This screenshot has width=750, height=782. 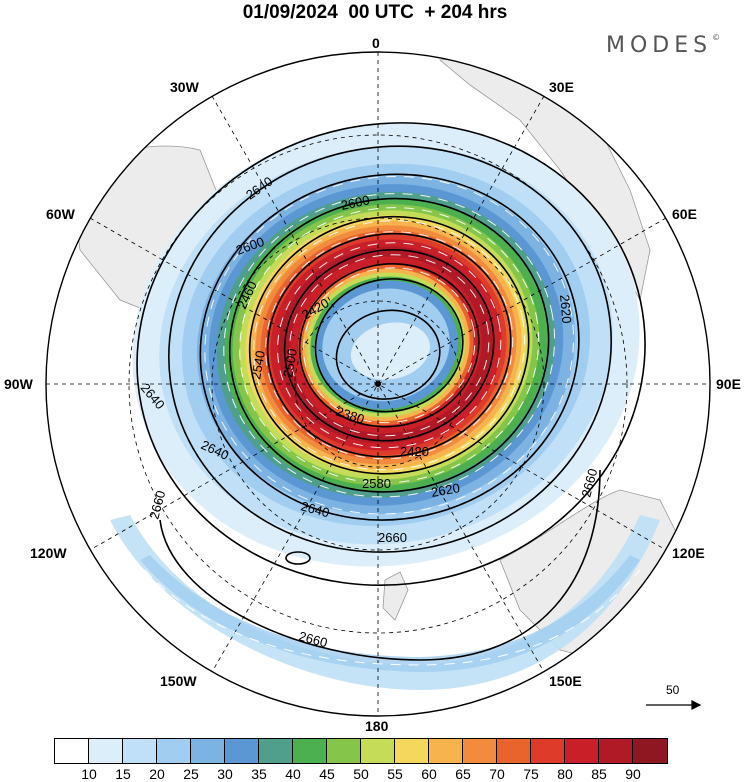 I want to click on colorbar-tick-label: 20, so click(x=157, y=774).